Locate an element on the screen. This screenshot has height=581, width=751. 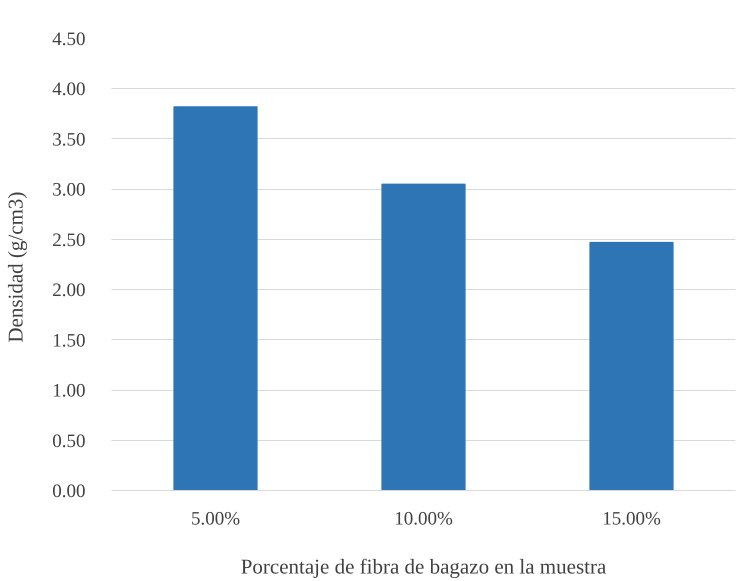
x-tick-label: 10.00% is located at coordinates (423, 519).